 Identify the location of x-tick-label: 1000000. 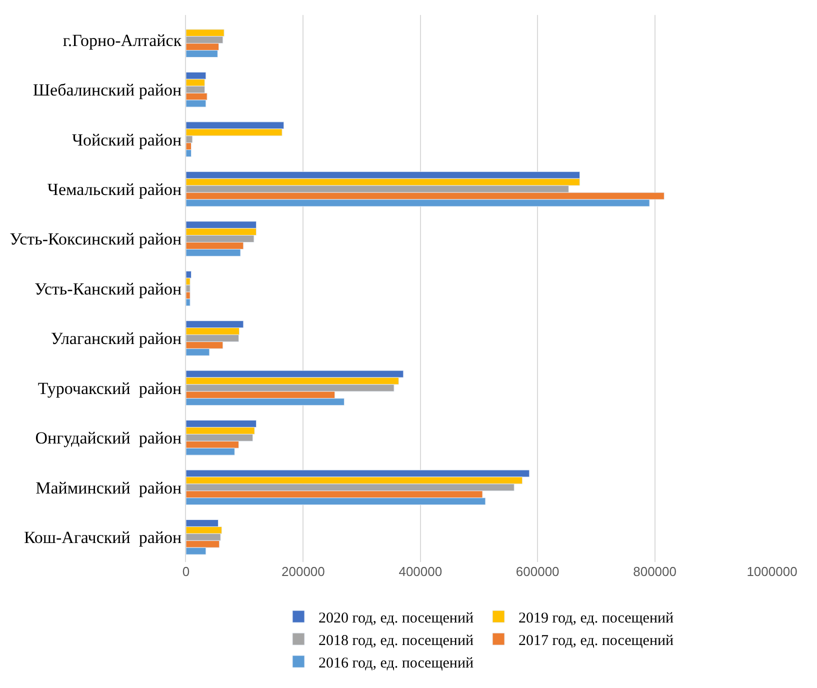
(772, 571).